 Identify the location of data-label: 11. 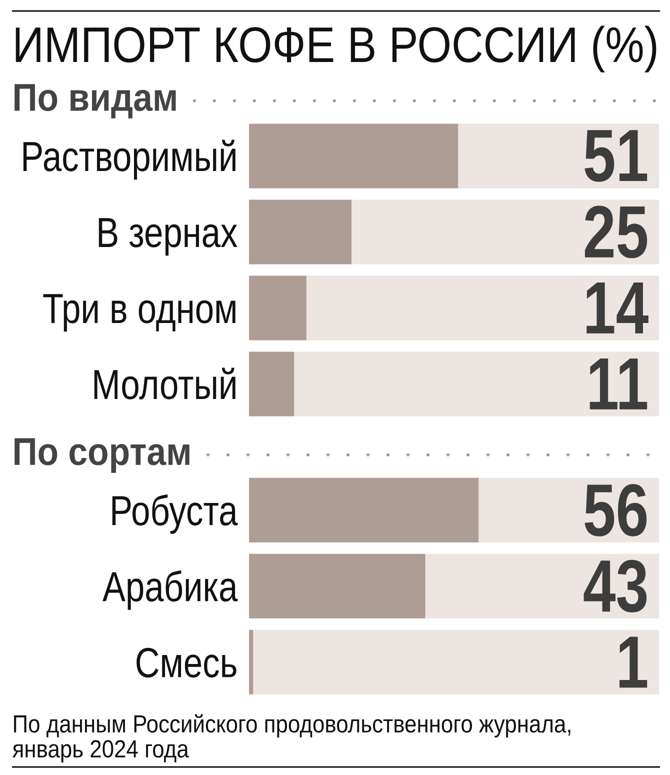
(619, 384).